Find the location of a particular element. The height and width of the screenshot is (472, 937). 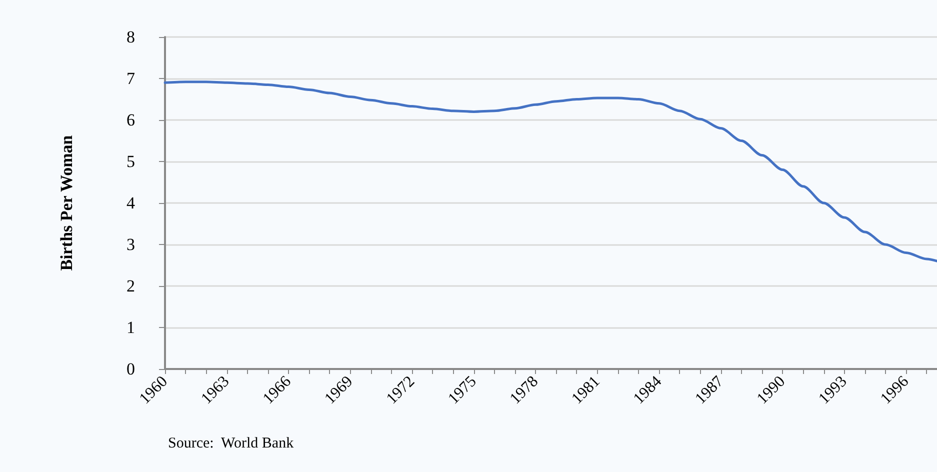

y-tick-label: 7 is located at coordinates (131, 78).